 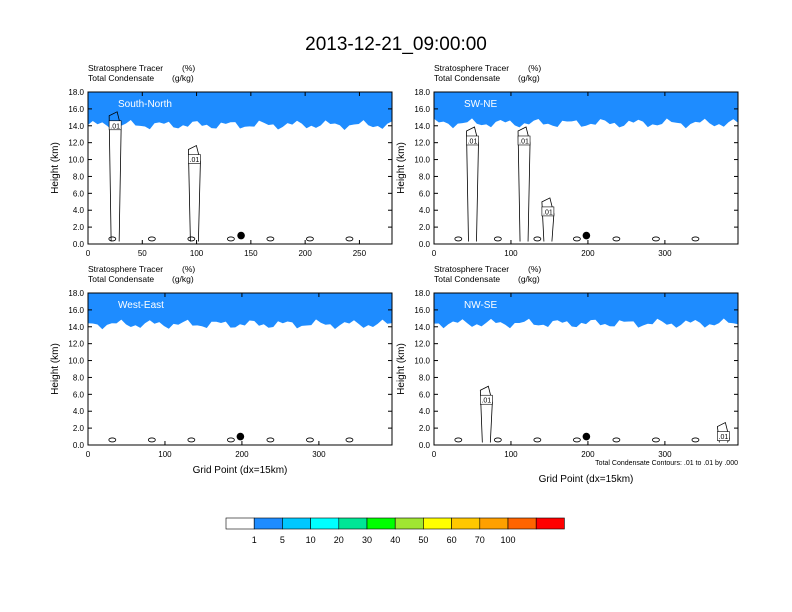 What do you see at coordinates (206, 376) in the screenshot?
I see `x-axis: 0 100 200 300` at bounding box center [206, 376].